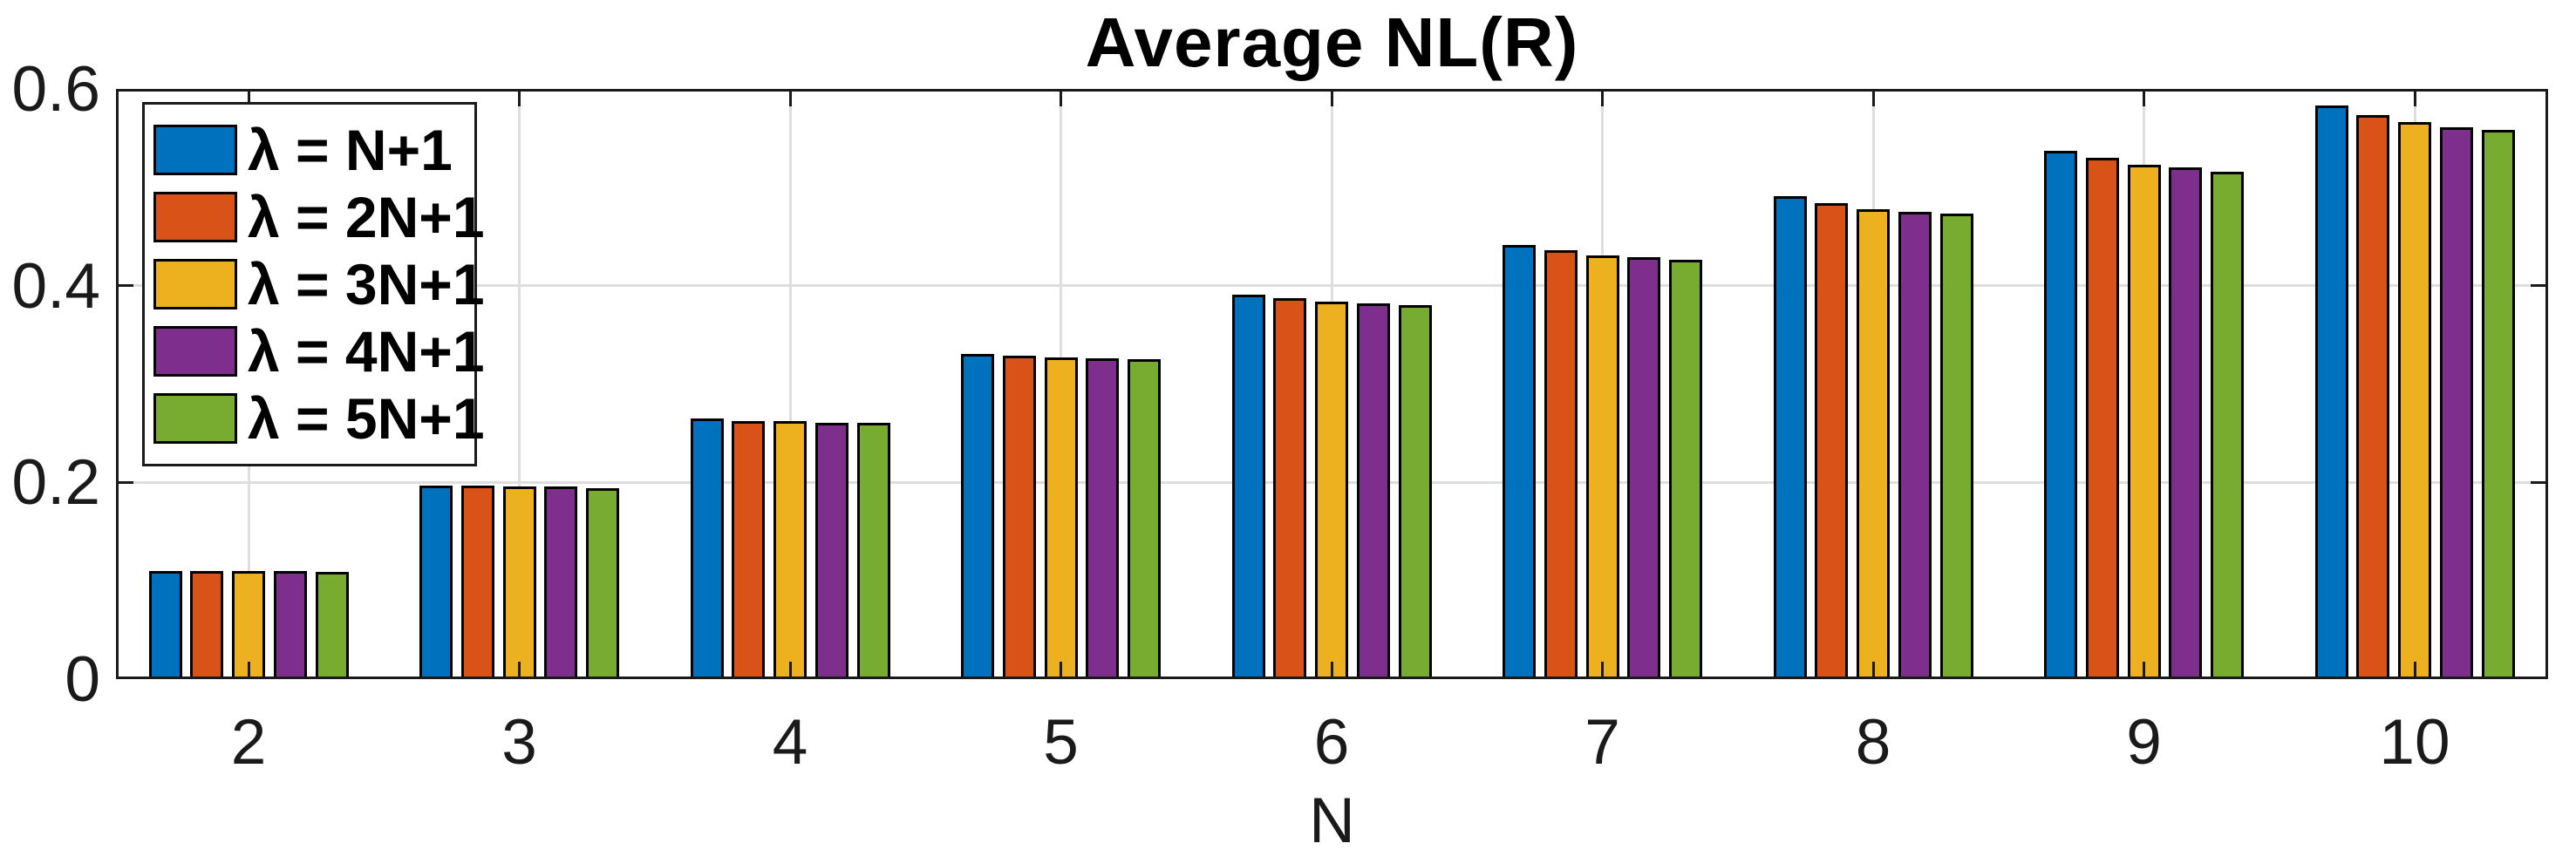  Describe the element at coordinates (1602, 742) in the screenshot. I see `x-tick-label: 7` at that location.